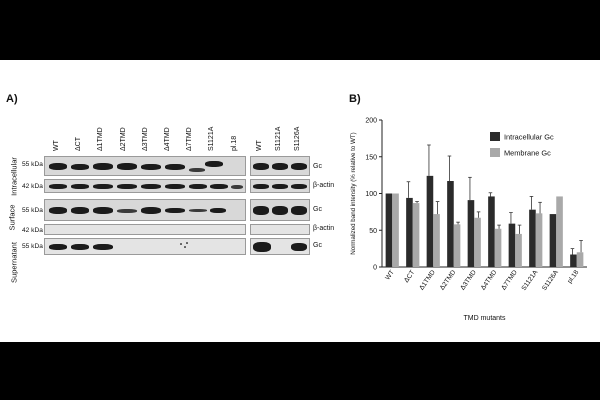 This screenshot has width=600, height=400. I want to click on protein-label-row4: β-actin, so click(324, 228).